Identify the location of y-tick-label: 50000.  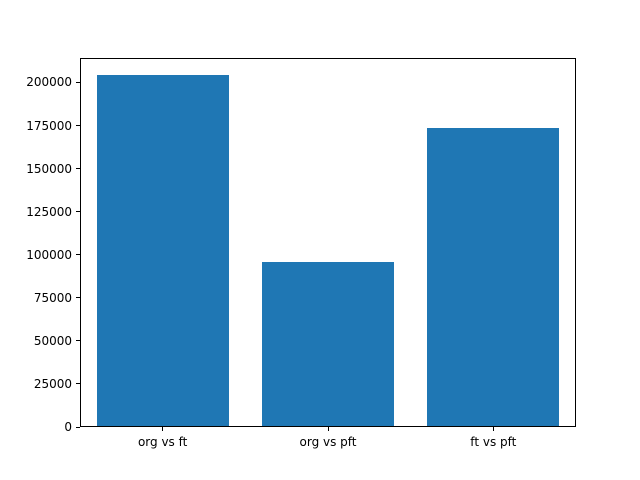
(52, 340).